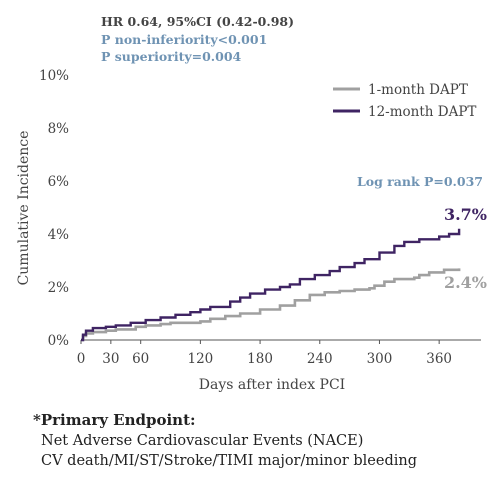 The width and height of the screenshot is (490, 487). I want to click on y-tick-label: 10%, so click(54, 76).